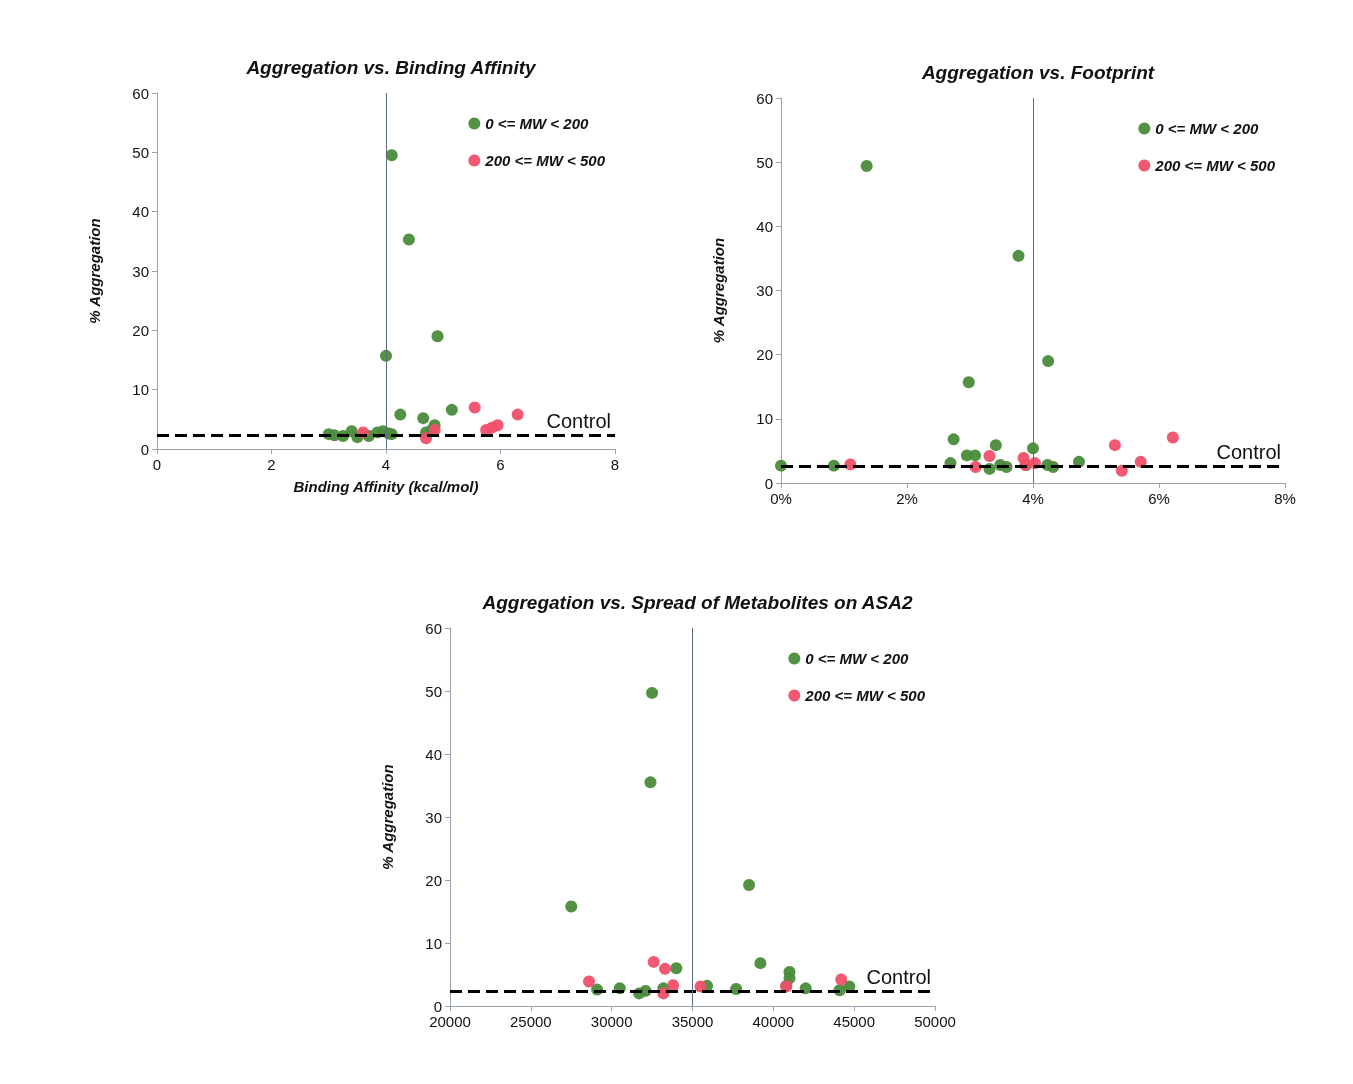 This screenshot has height=1084, width=1353. What do you see at coordinates (697, 602) in the screenshot?
I see `chart-title: Aggregation vs. Spread of Metabolites on ASA2` at bounding box center [697, 602].